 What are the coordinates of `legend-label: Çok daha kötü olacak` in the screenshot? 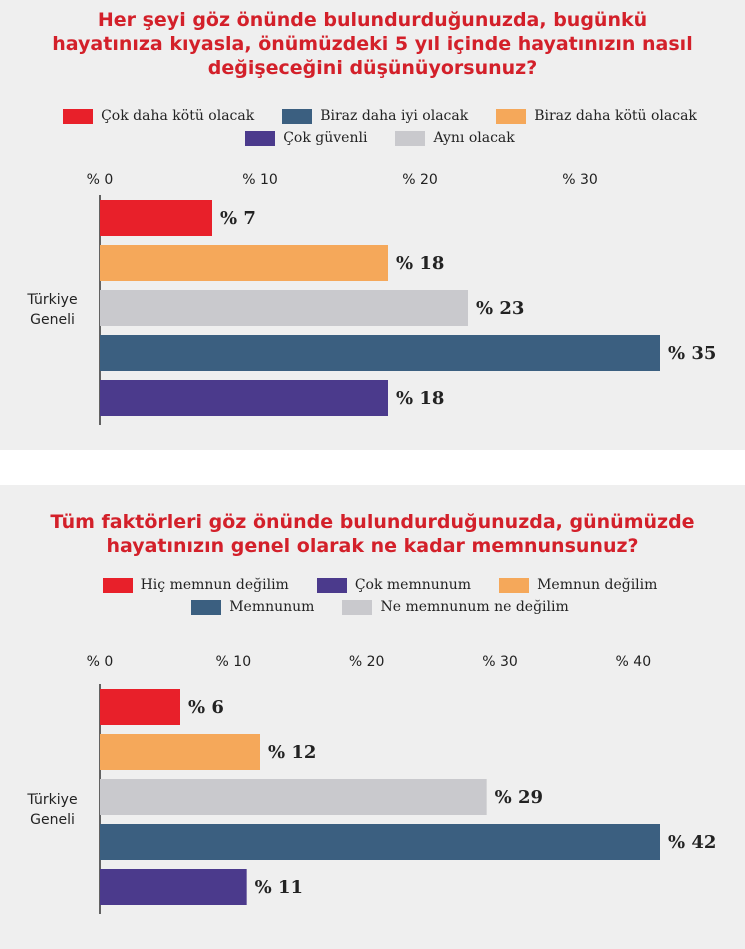 It's located at (178, 116).